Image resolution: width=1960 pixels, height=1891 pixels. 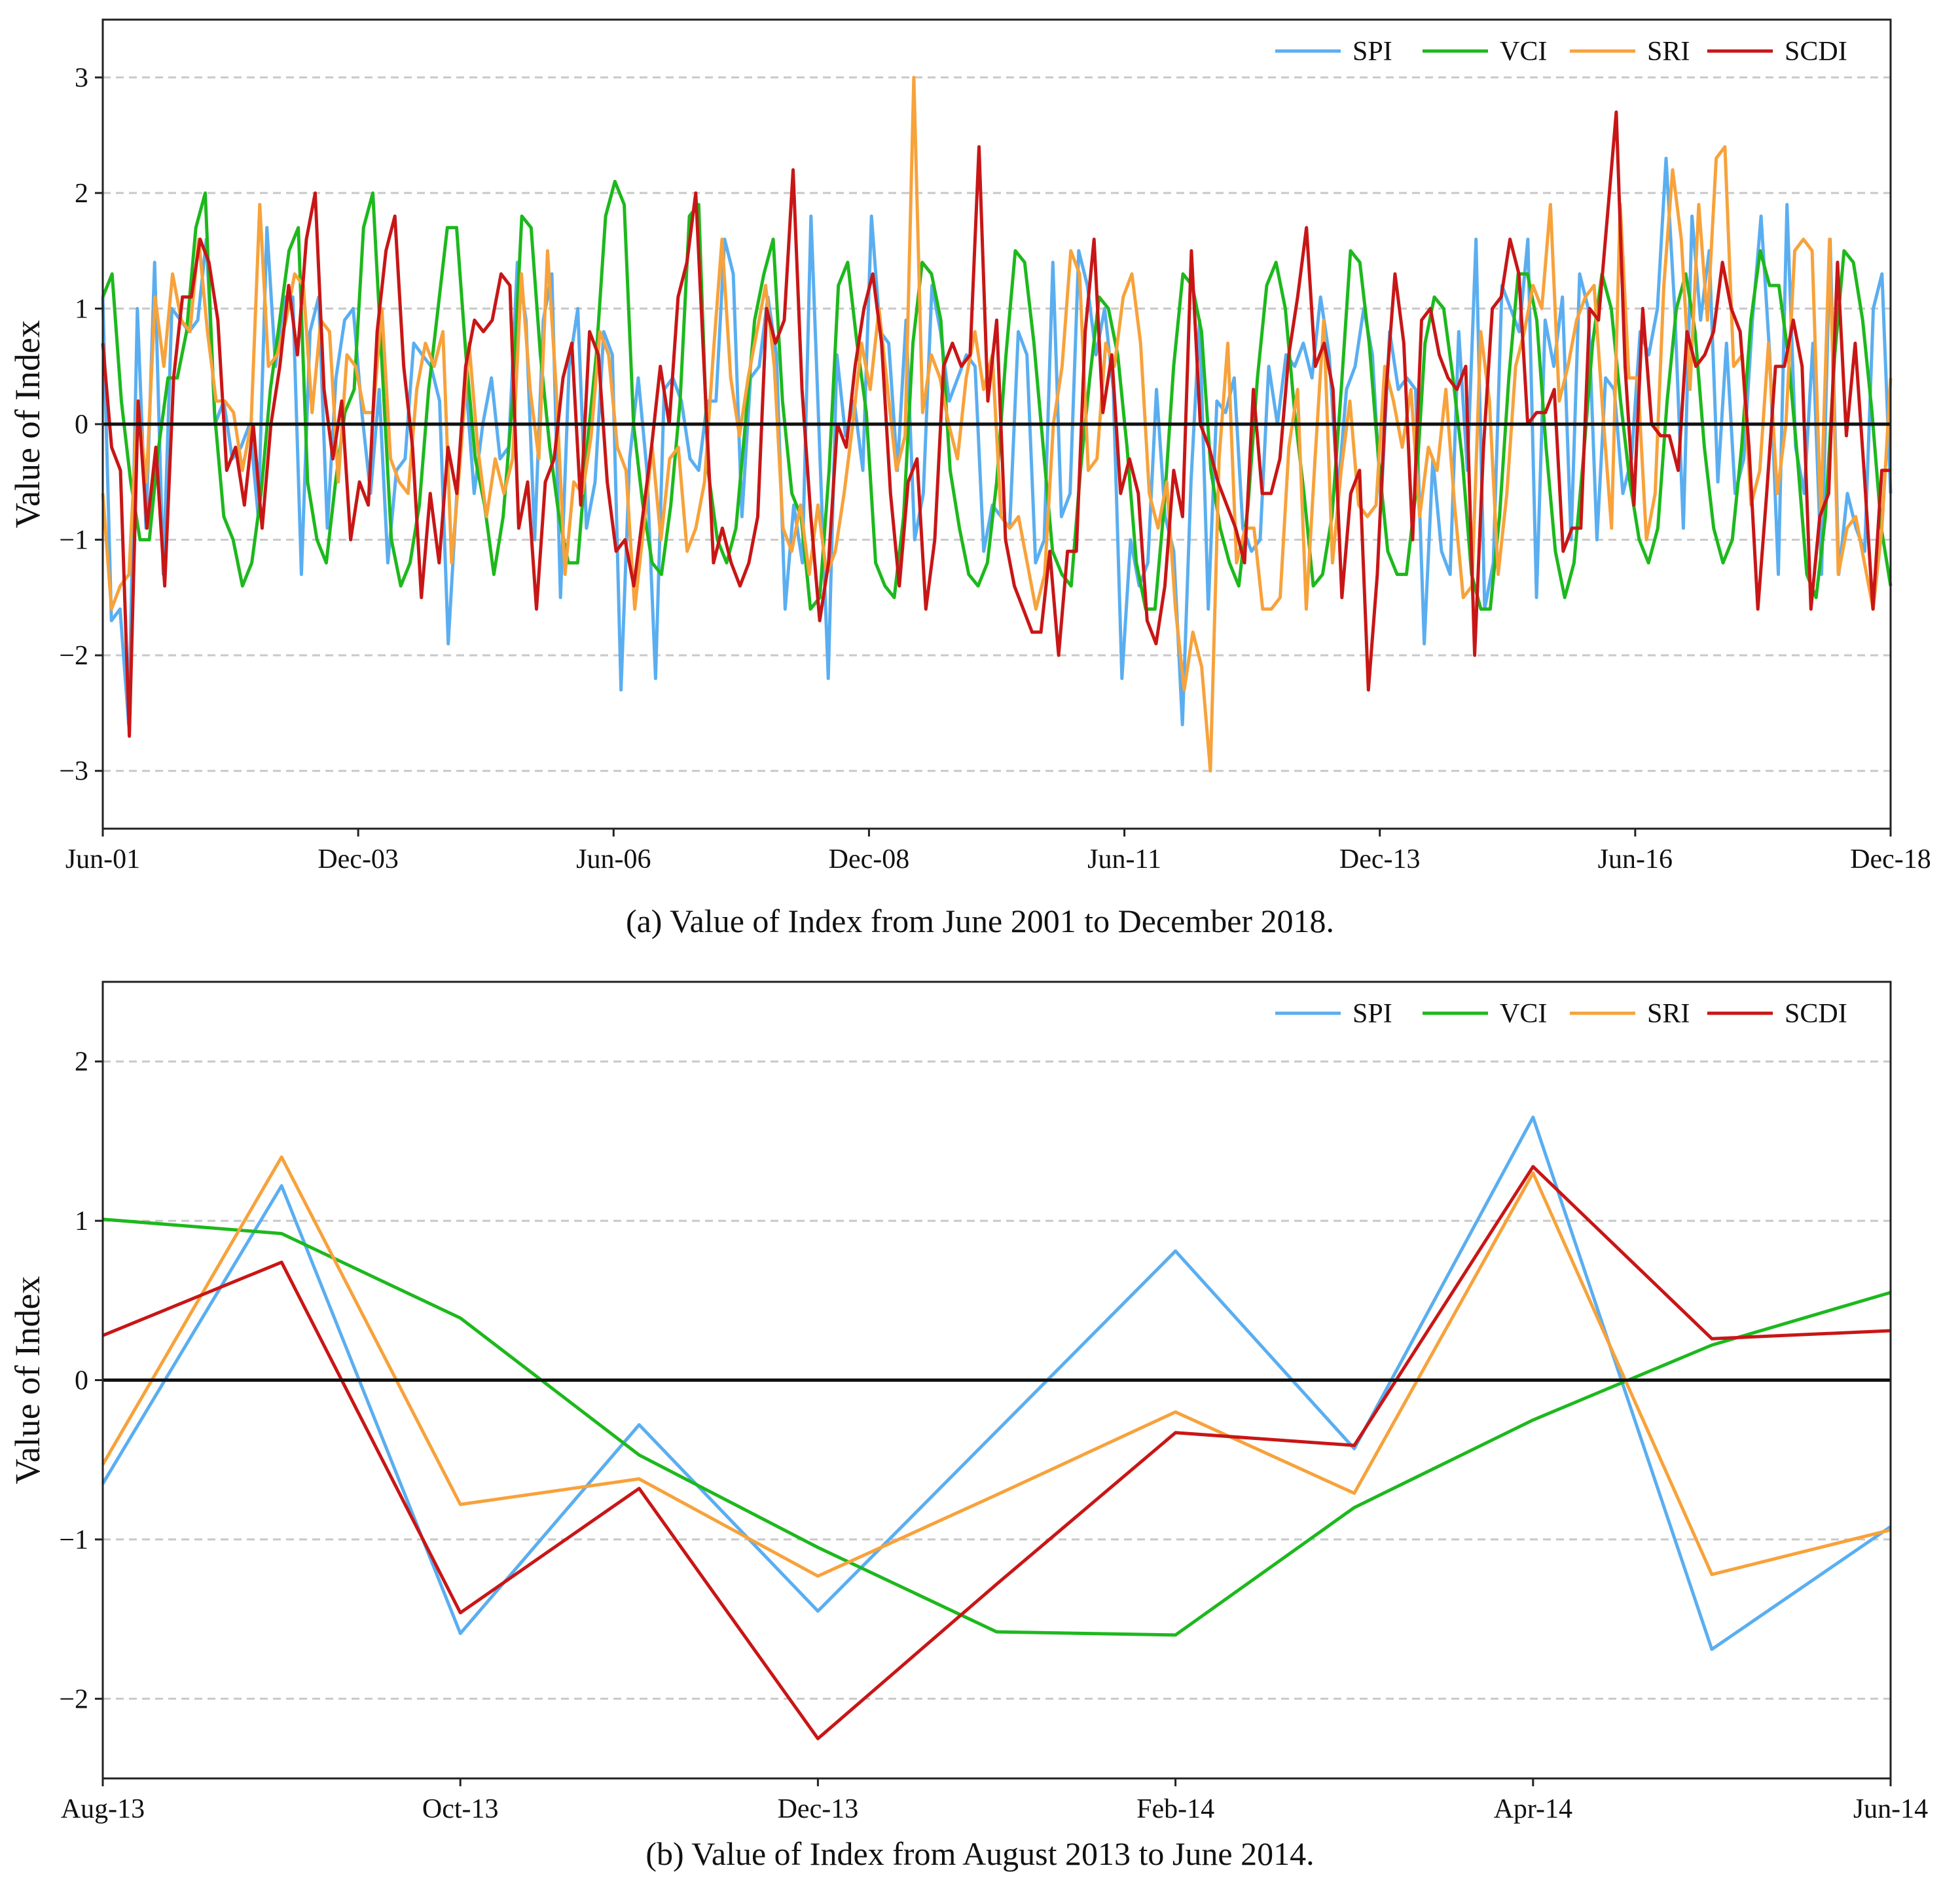 What do you see at coordinates (1890, 859) in the screenshot?
I see `x-tick-label: Dec-18` at bounding box center [1890, 859].